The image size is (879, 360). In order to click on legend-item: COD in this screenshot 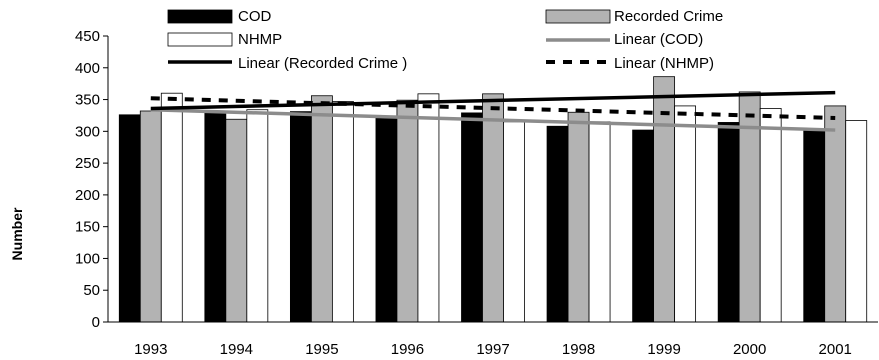, I will do `click(219, 16)`.